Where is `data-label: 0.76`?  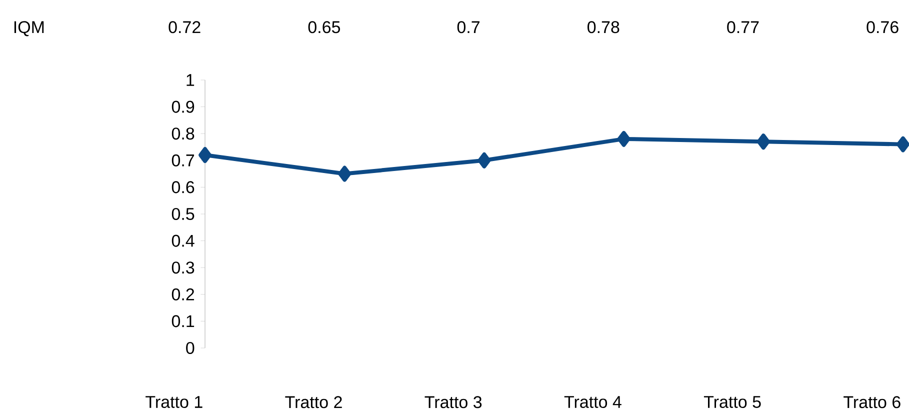
data-label: 0.76 is located at coordinates (882, 27).